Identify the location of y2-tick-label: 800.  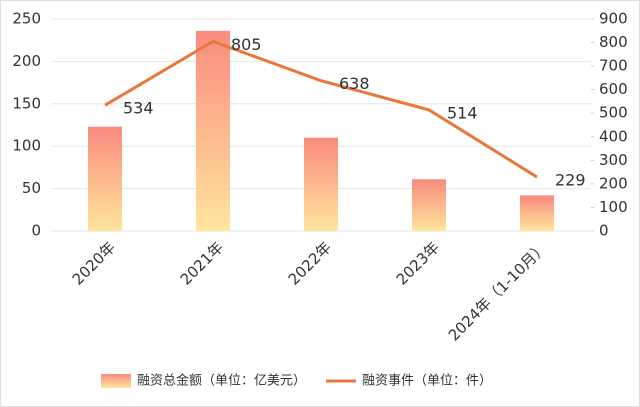
(613, 42).